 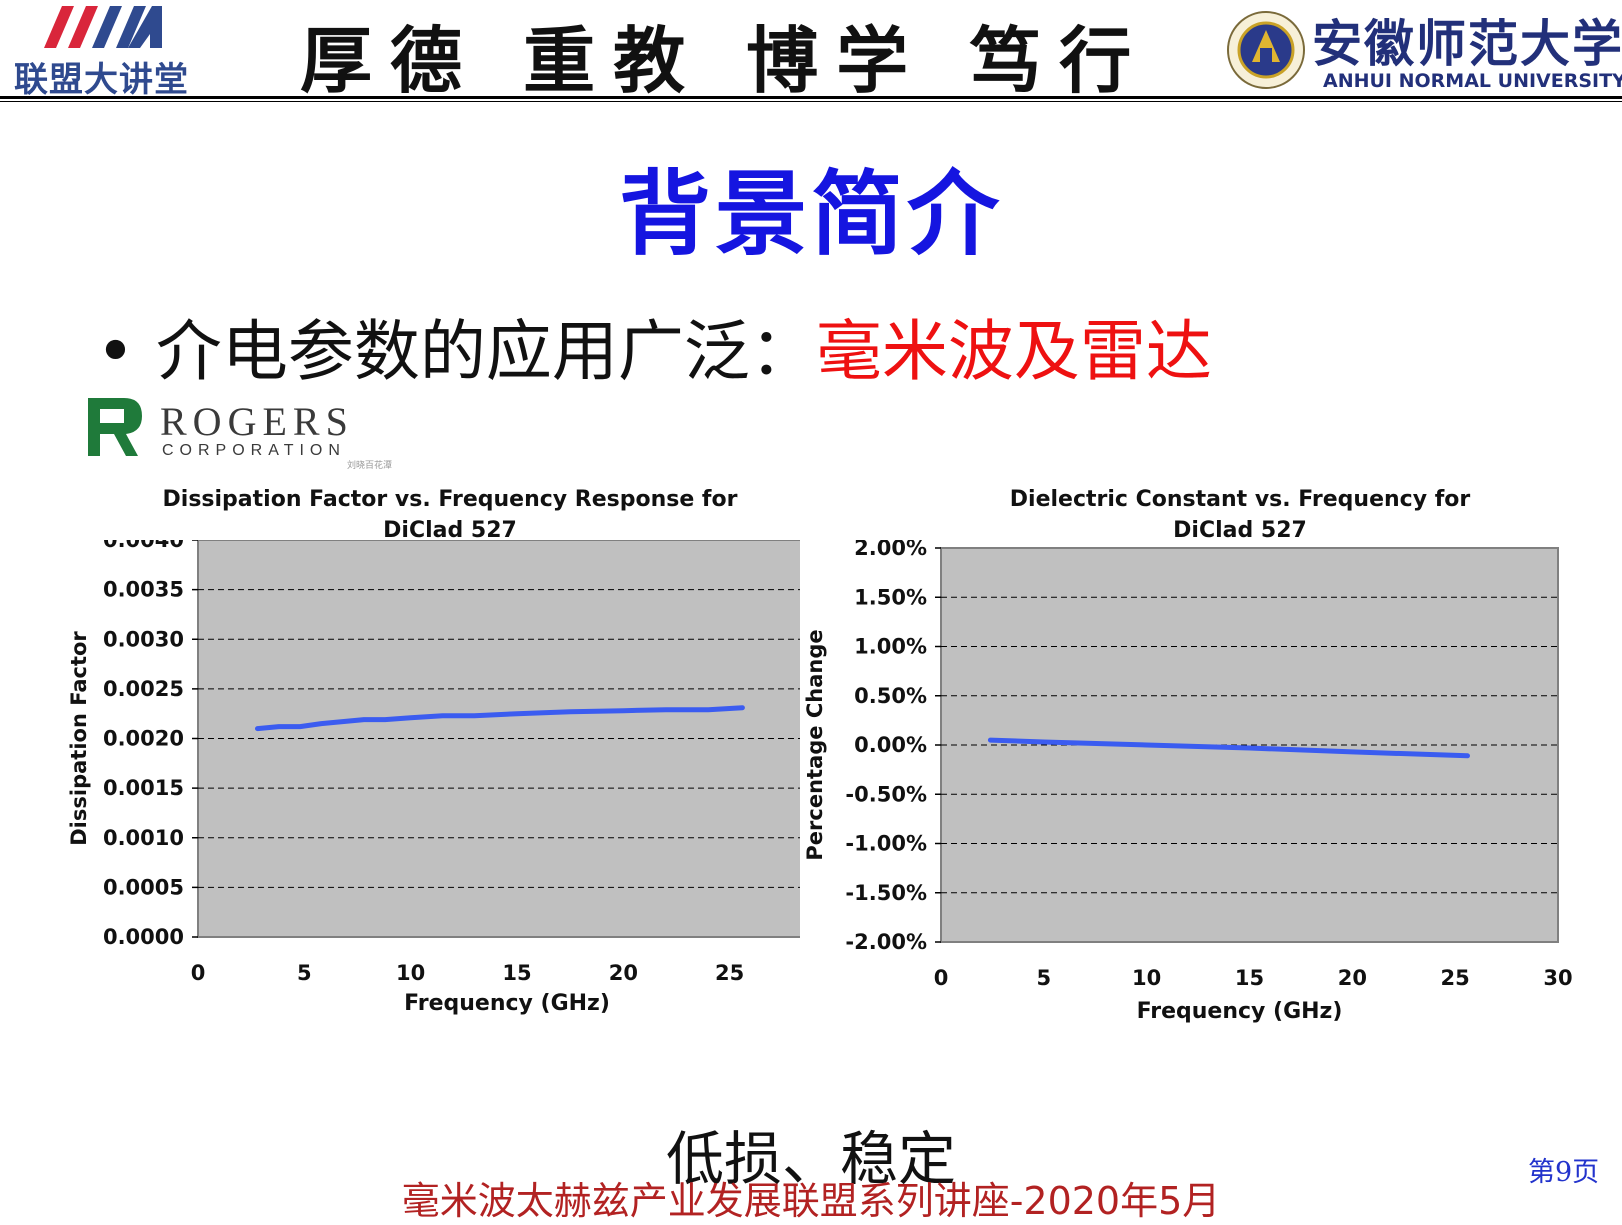 What do you see at coordinates (1352, 978) in the screenshot?
I see `chart2-x-tick-label: 20` at bounding box center [1352, 978].